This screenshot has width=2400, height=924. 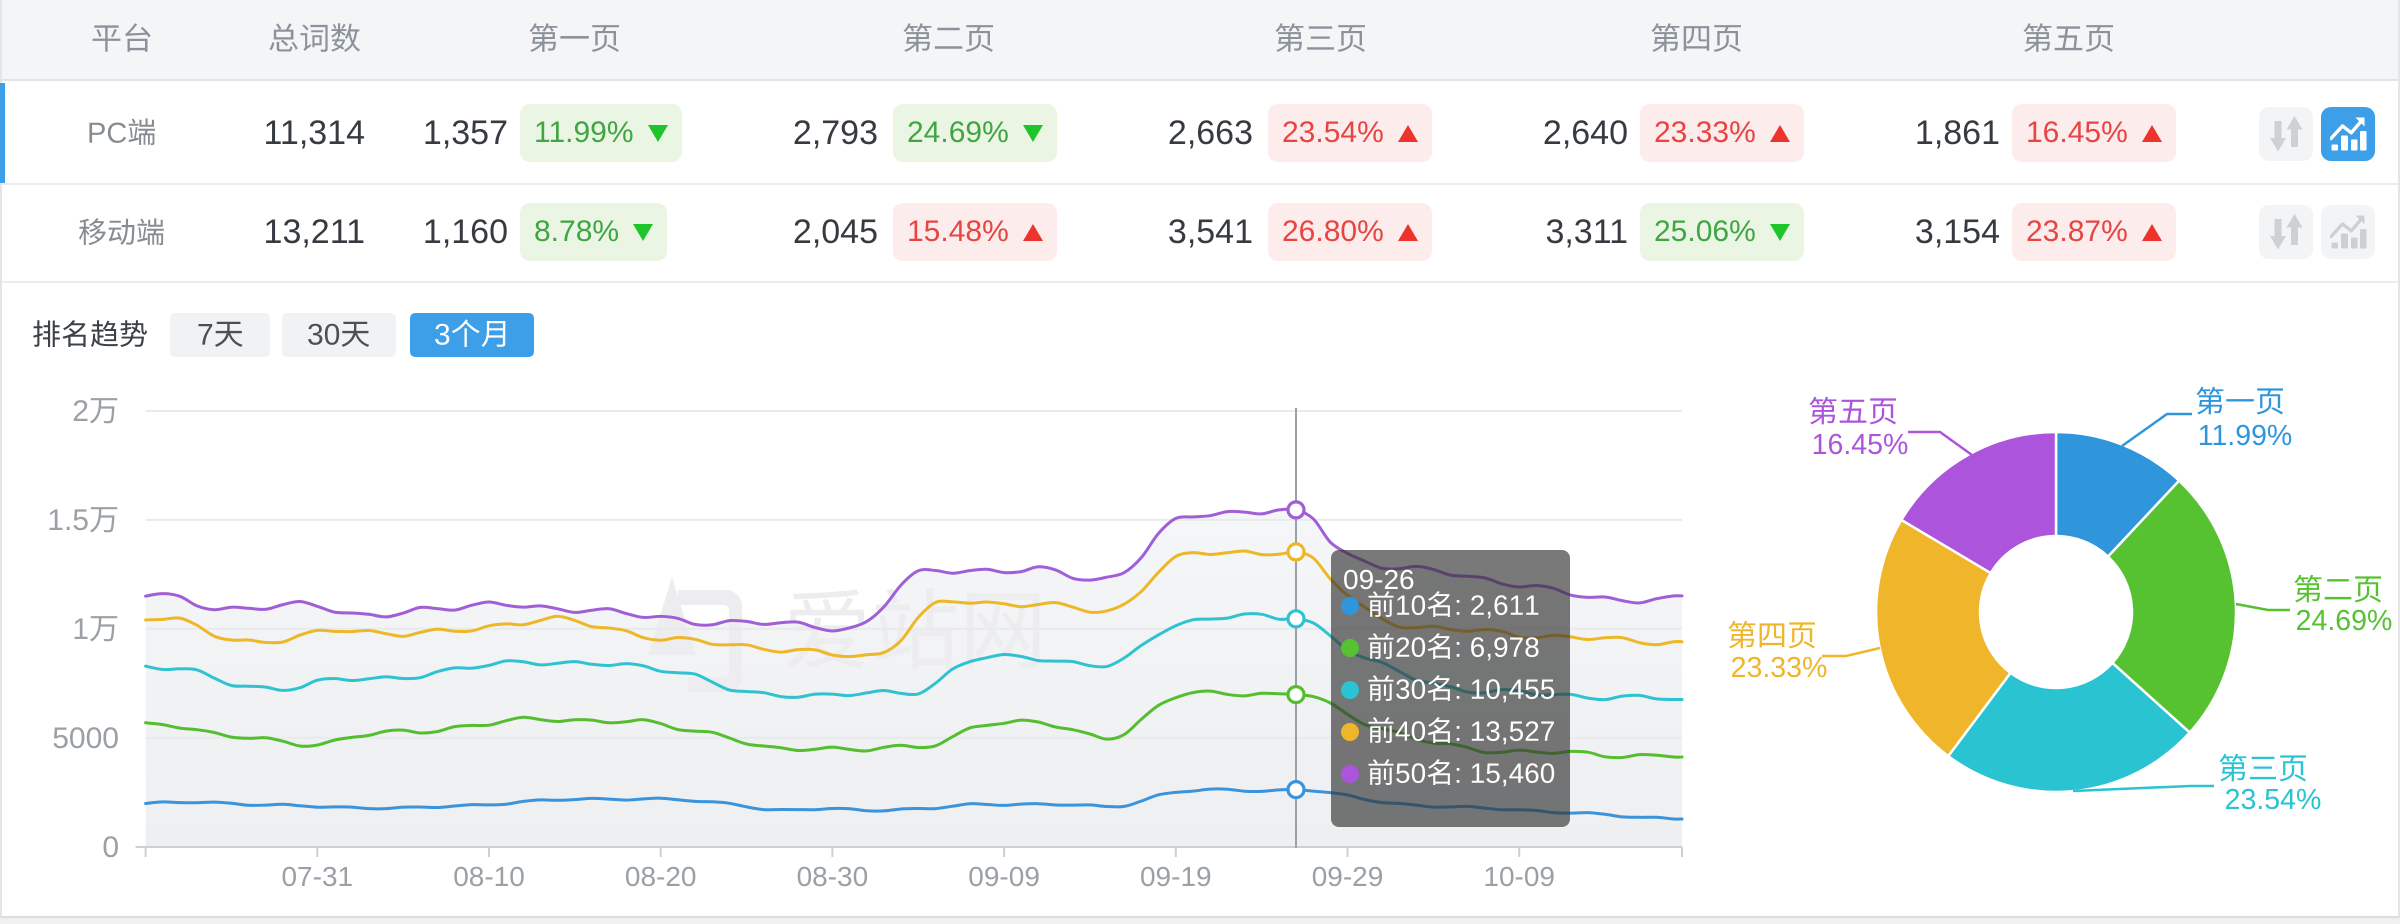 What do you see at coordinates (1004, 876) in the screenshot?
I see `svg-text: 09-09` at bounding box center [1004, 876].